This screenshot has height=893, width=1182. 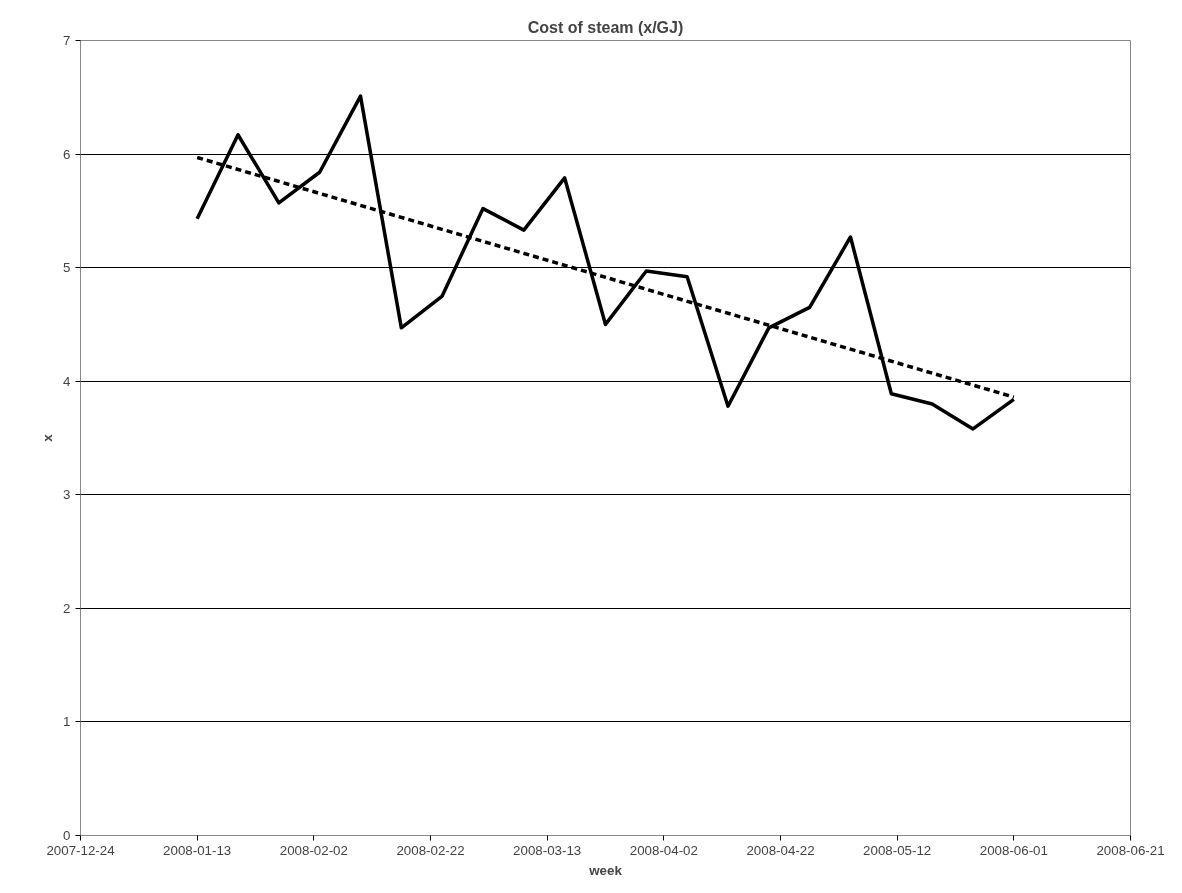 What do you see at coordinates (67, 381) in the screenshot?
I see `y-tick-label: 4` at bounding box center [67, 381].